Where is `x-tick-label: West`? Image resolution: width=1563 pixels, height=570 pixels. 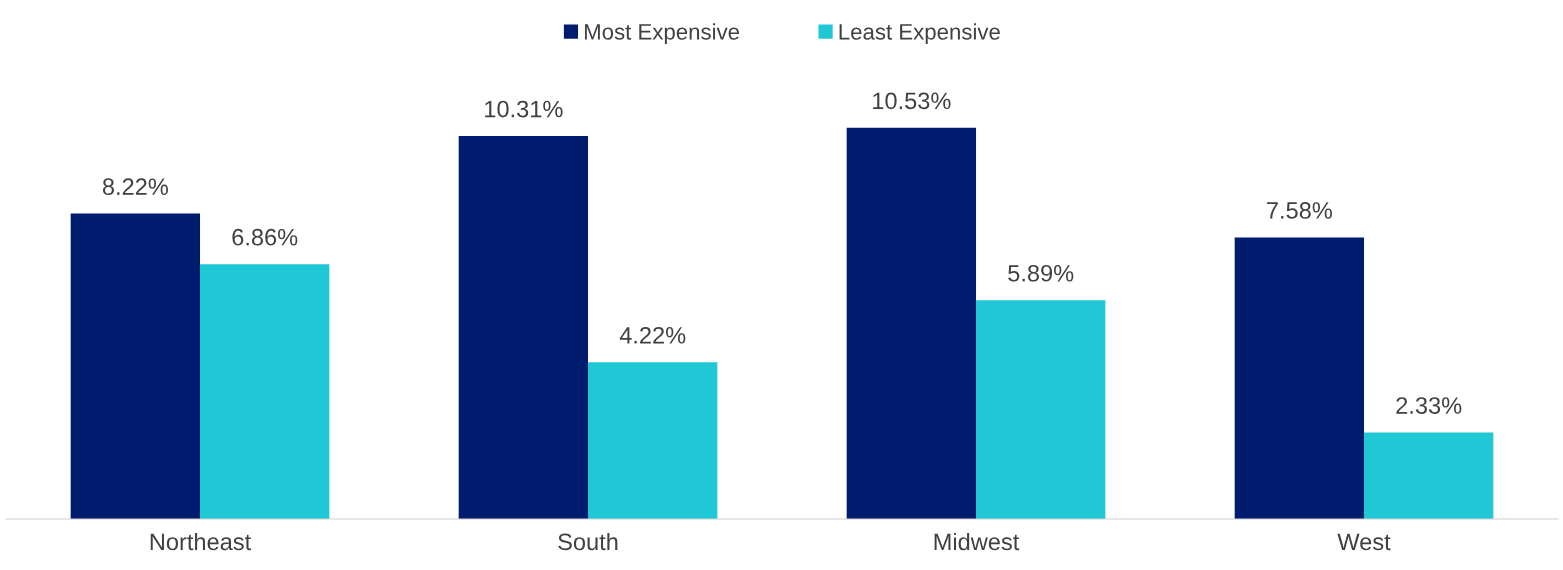 x-tick-label: West is located at coordinates (1364, 542).